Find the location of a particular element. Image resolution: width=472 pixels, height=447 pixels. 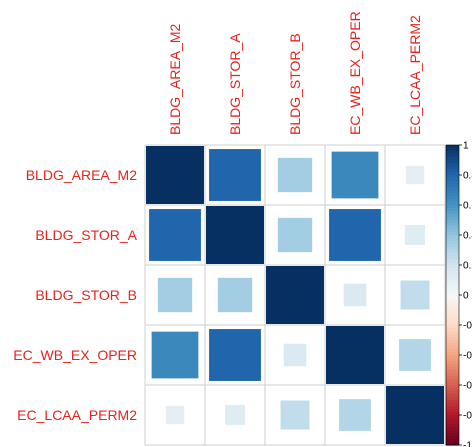

row-label: BLDG_STOR_B is located at coordinates (86, 295).